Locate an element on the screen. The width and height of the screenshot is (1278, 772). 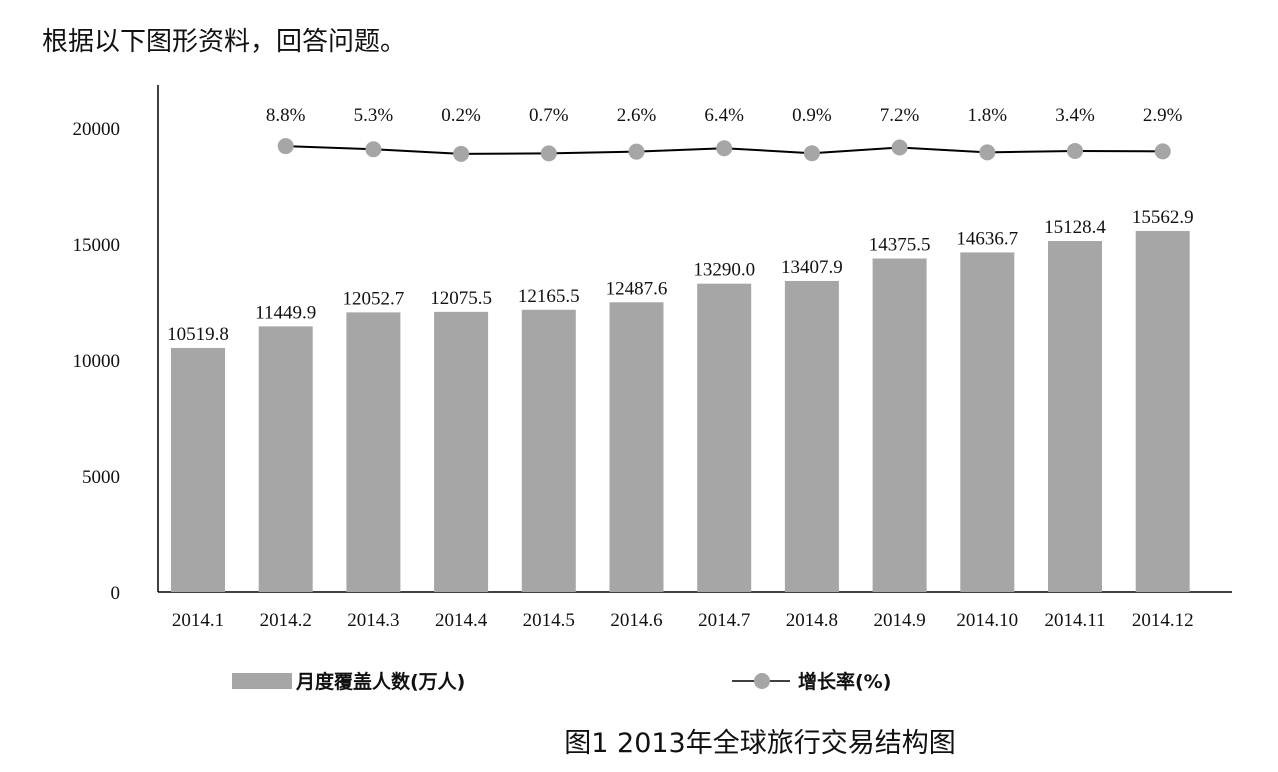
bar-value-label: 12052.7 is located at coordinates (374, 298).